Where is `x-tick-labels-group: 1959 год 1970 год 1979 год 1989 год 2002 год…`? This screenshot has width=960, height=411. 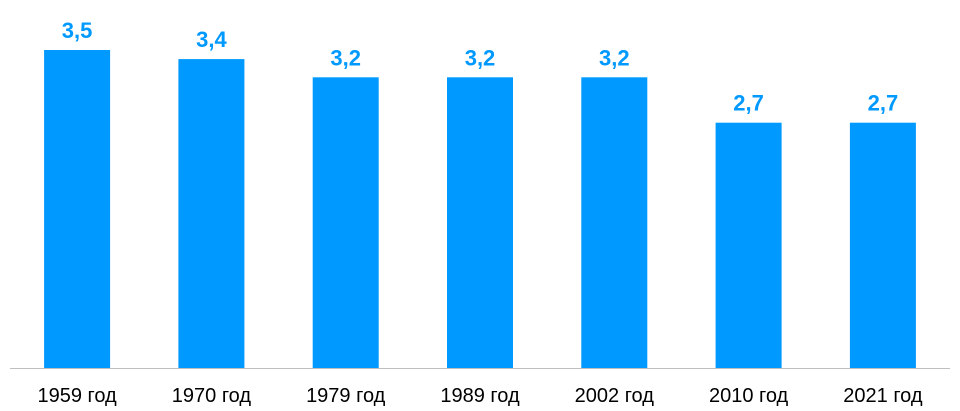 x-tick-labels-group: 1959 год 1970 год 1979 год 1989 год 2002 год… is located at coordinates (479, 396).